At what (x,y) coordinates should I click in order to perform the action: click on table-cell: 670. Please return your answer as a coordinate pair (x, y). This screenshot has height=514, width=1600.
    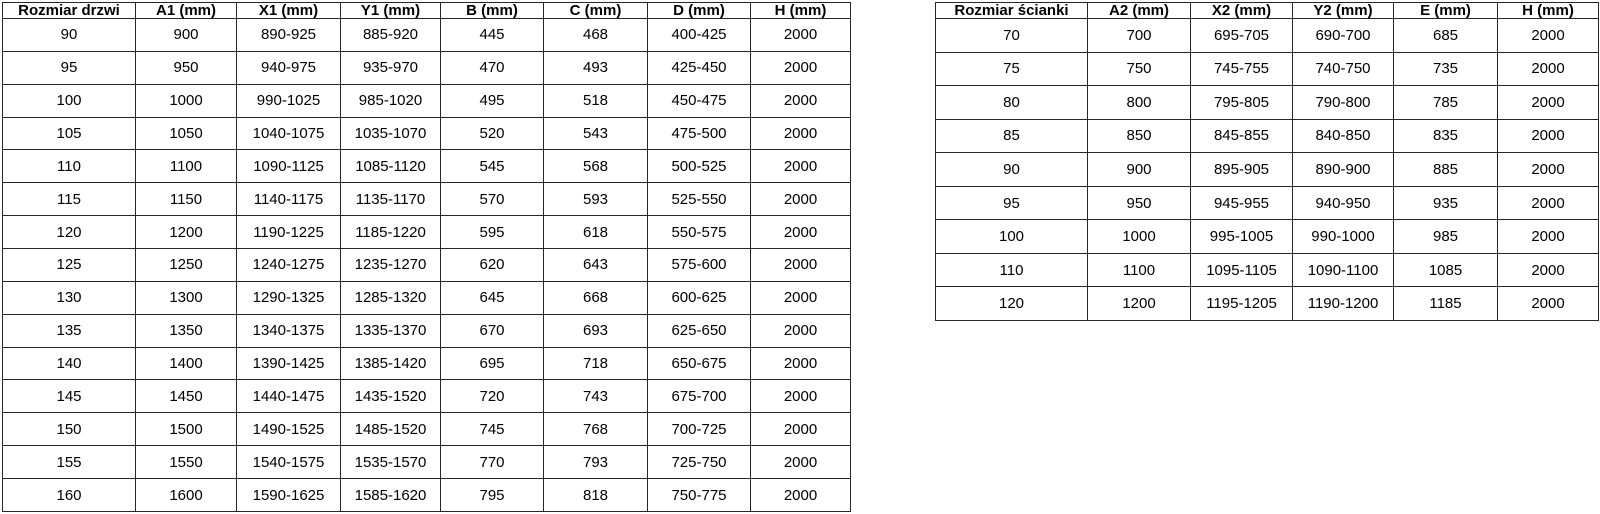
    Looking at the image, I should click on (492, 330).